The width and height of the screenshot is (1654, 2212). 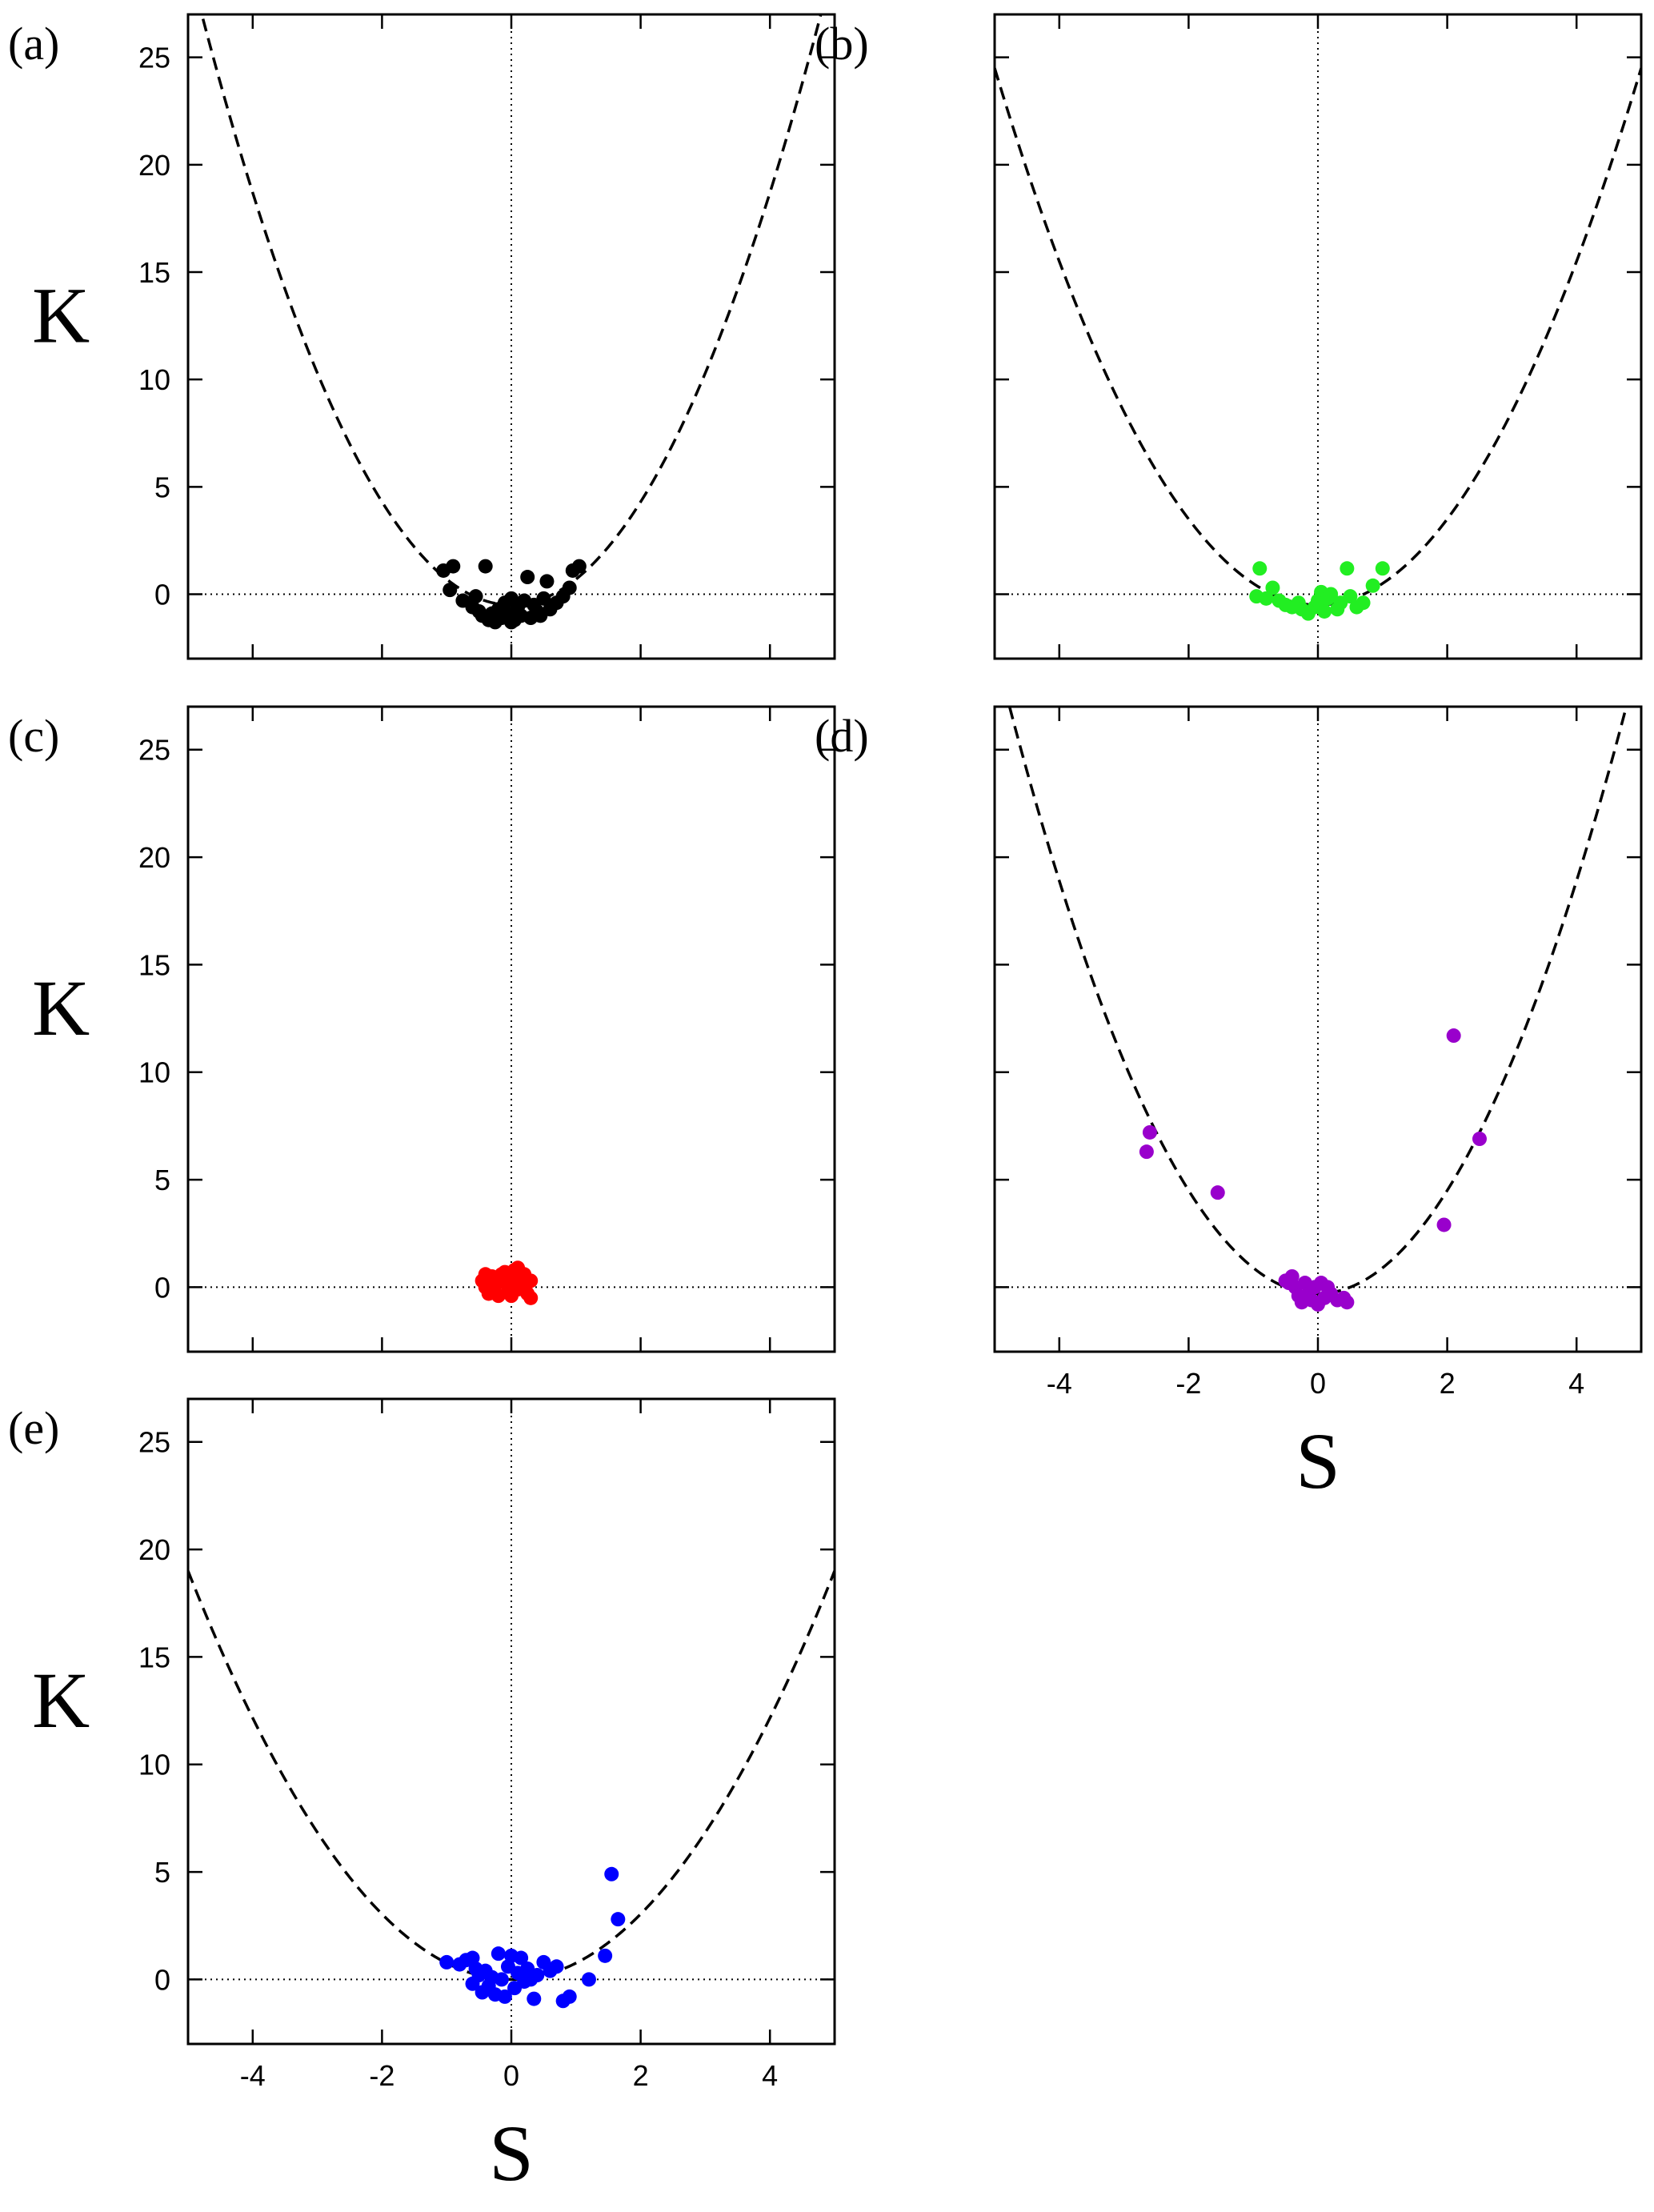 I want to click on panel-label: (b), so click(x=842, y=44).